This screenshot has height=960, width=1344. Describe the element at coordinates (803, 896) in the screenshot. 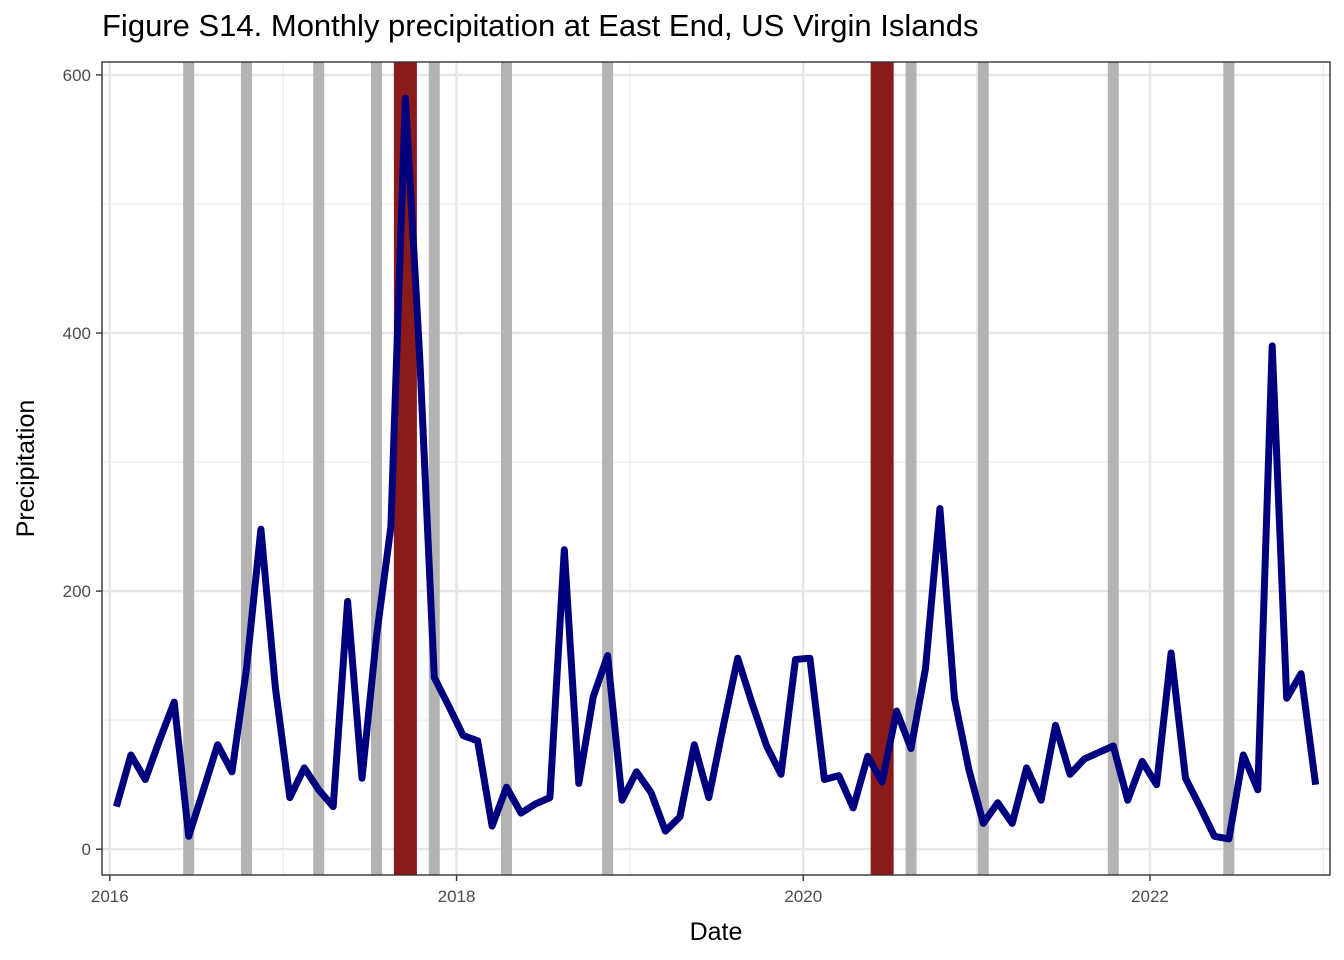

I see `x-tick-label: 2020` at that location.